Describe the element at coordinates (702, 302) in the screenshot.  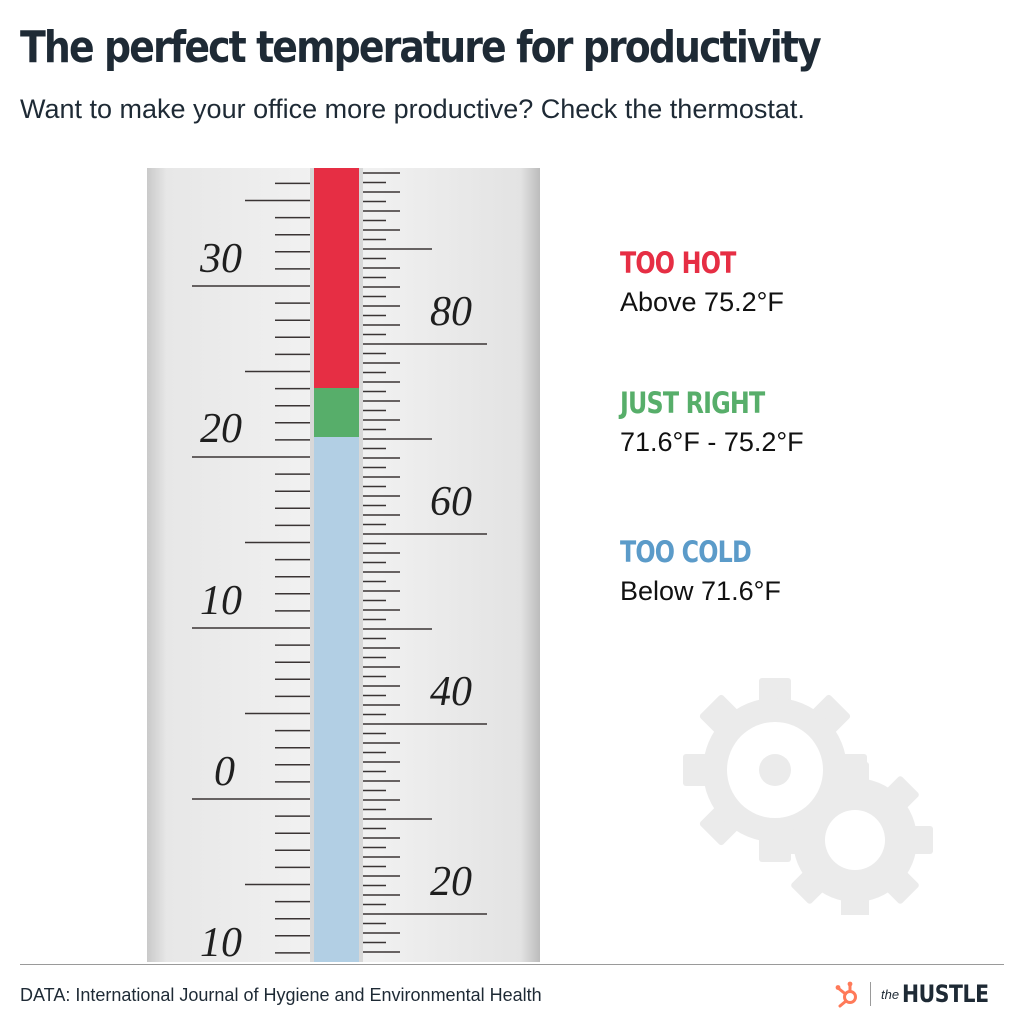
I see `legend-range: Above 75.2°F` at that location.